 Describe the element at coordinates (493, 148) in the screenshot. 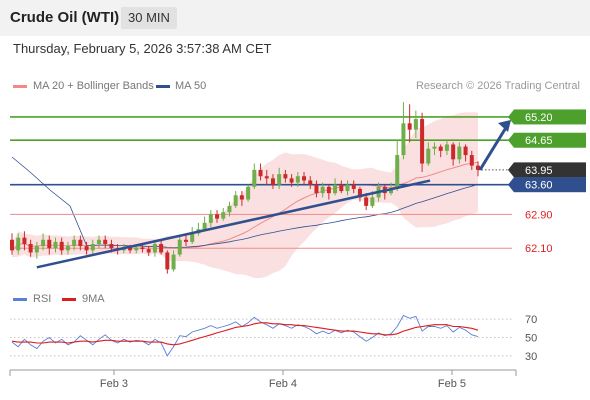

I see `forecast-arrow` at that location.